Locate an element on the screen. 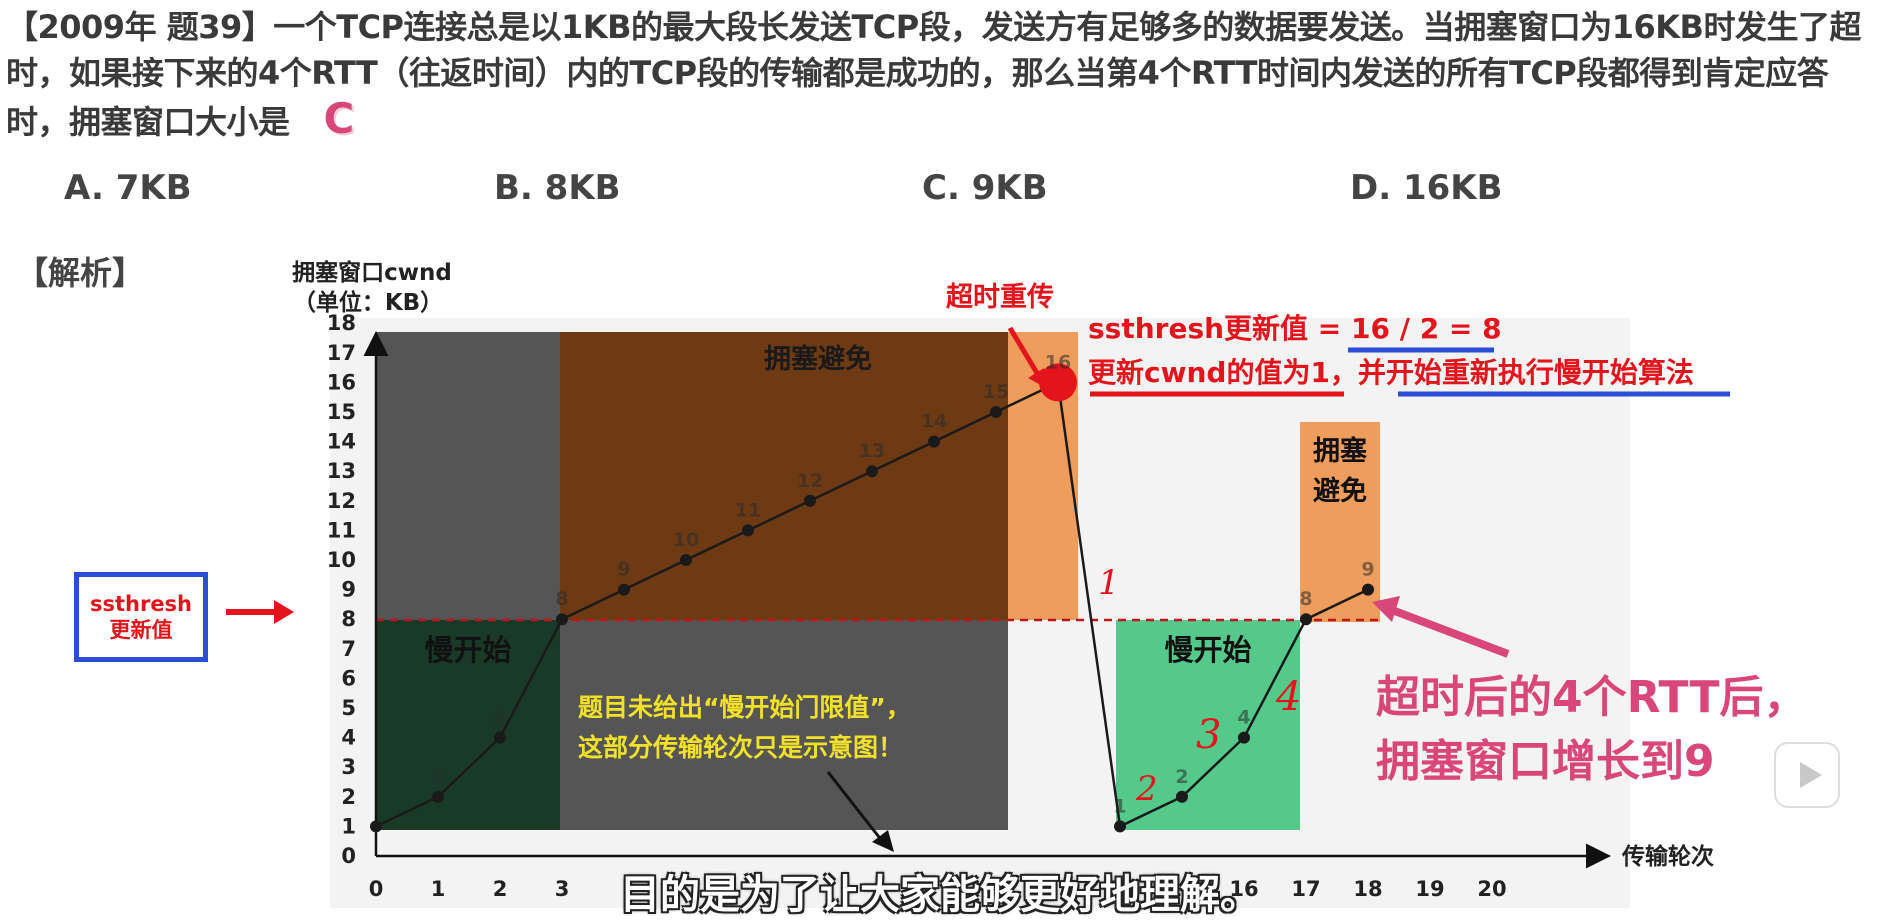  y-tick-label: 12 is located at coordinates (341, 501).